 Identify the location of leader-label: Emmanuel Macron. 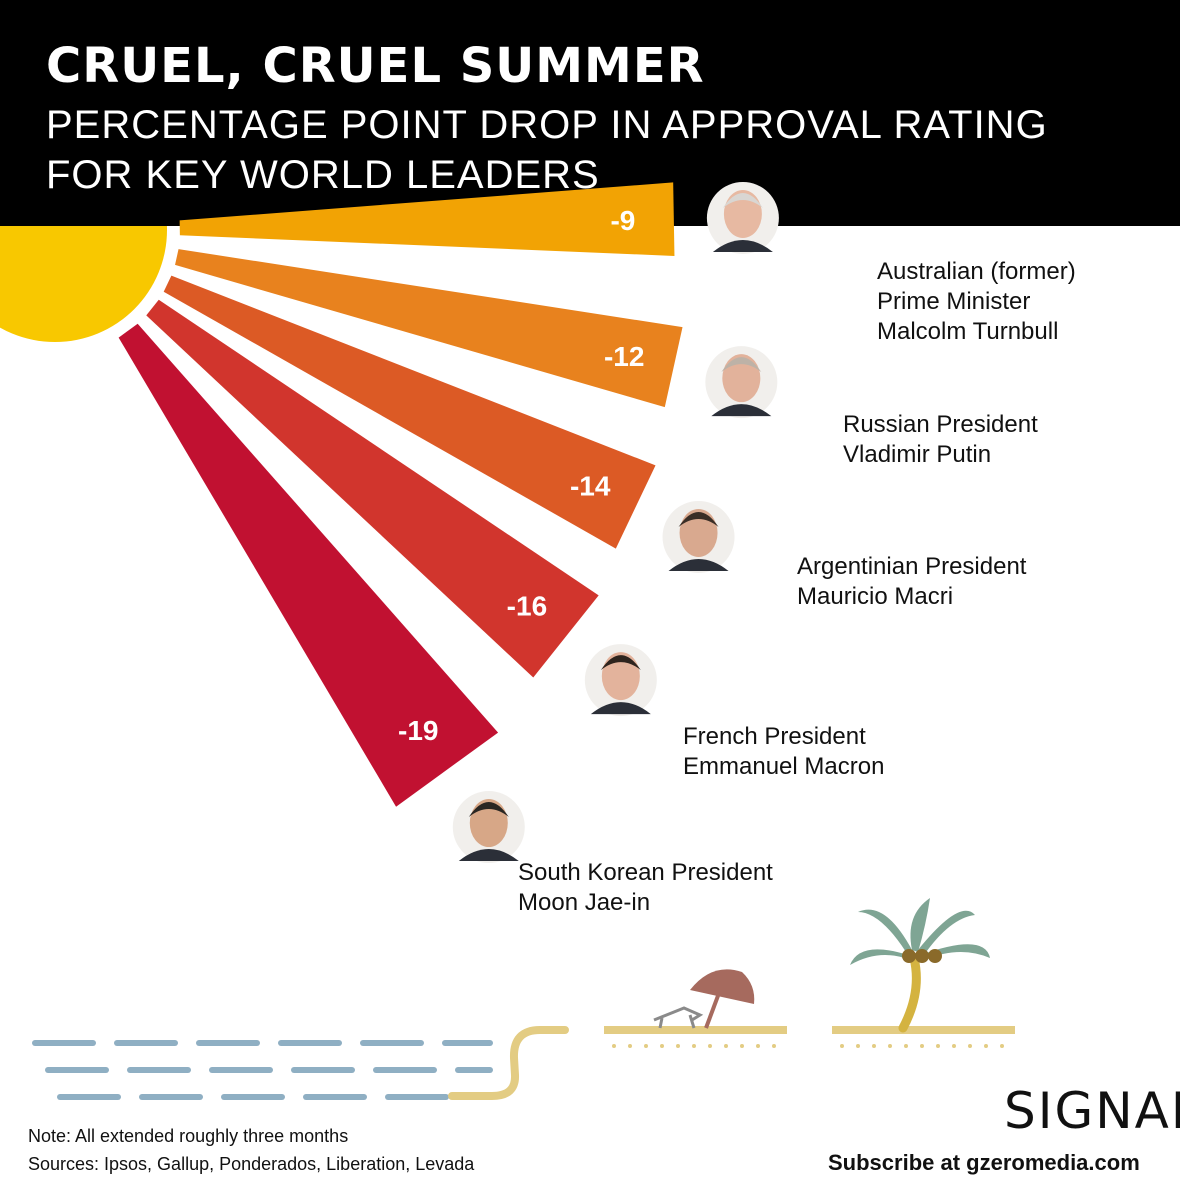
(783, 766).